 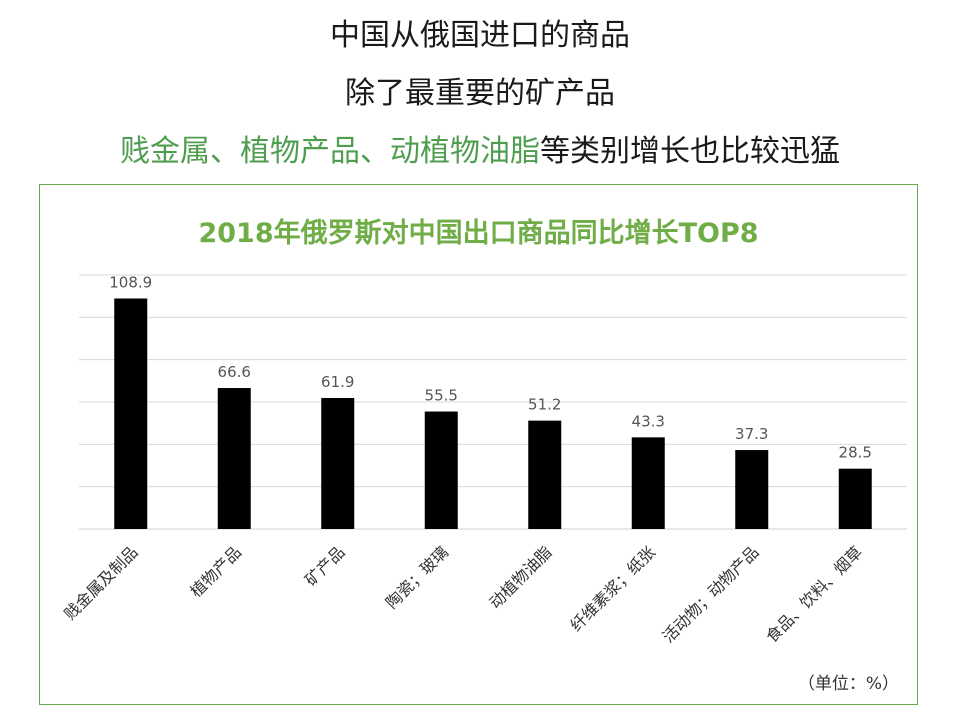 What do you see at coordinates (855, 453) in the screenshot?
I see `data-label: 28.5` at bounding box center [855, 453].